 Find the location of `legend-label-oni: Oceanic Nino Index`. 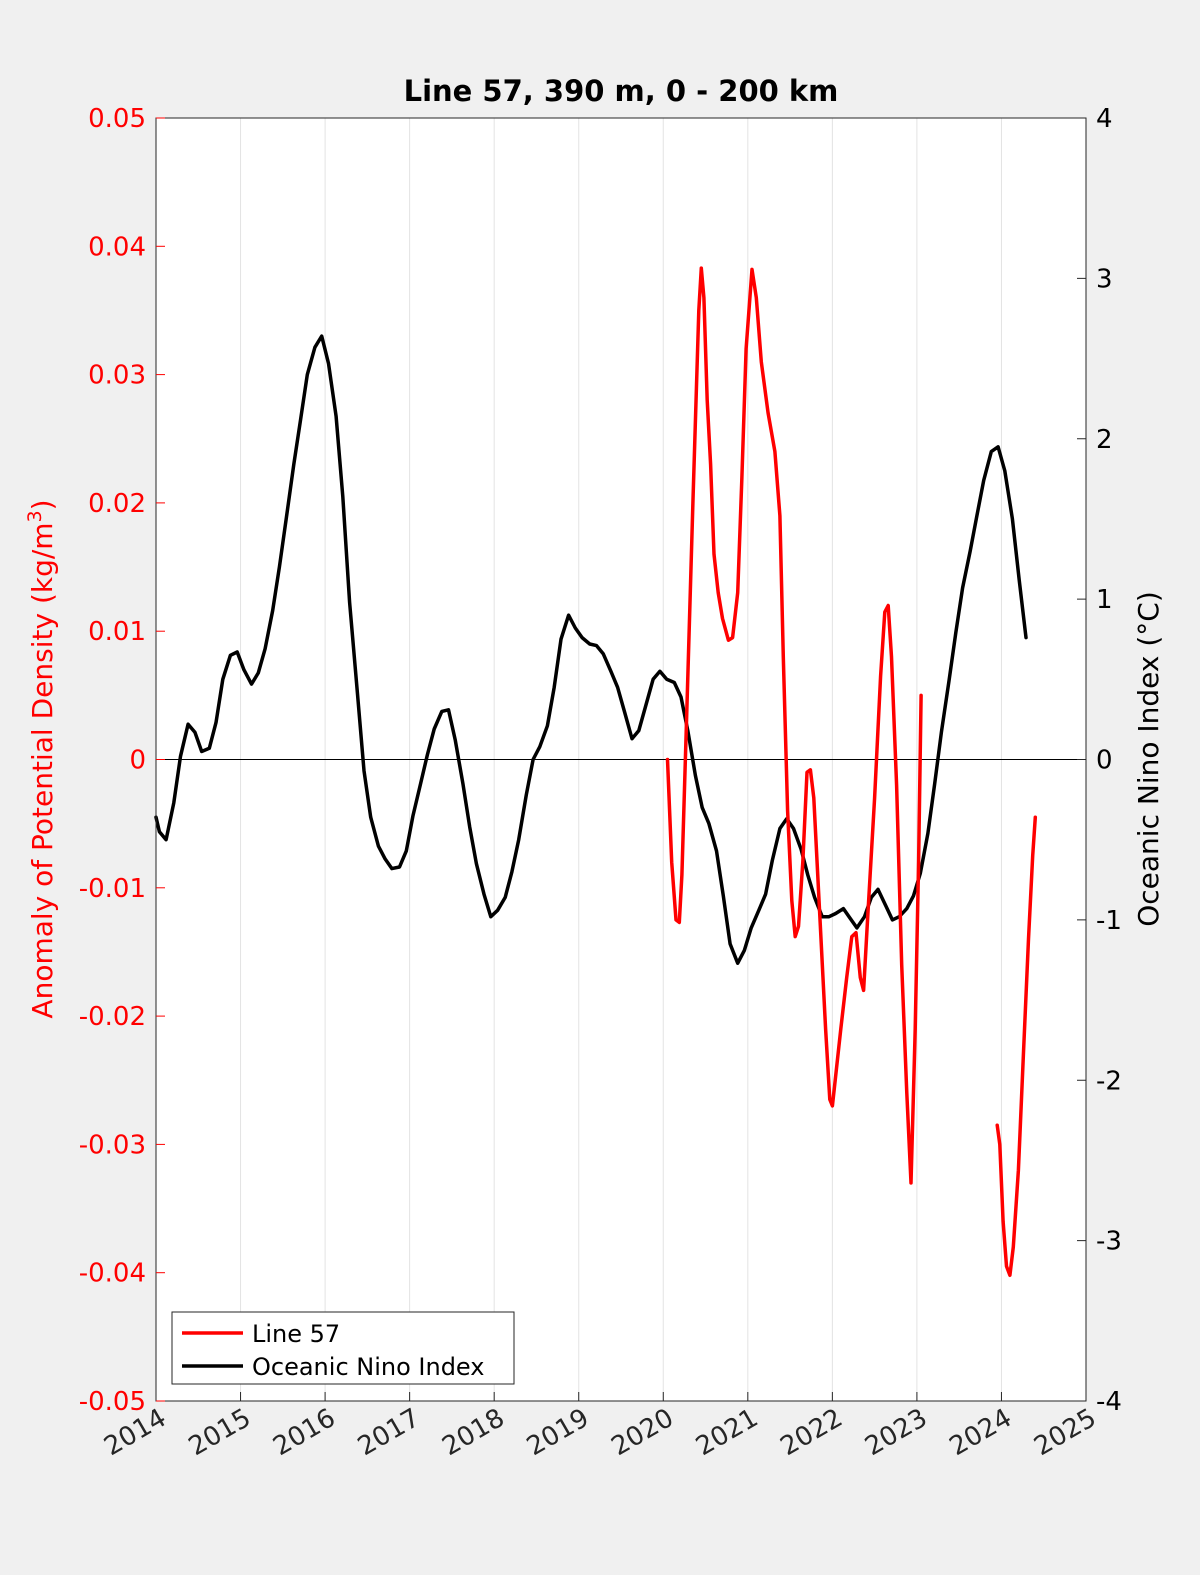

legend-label-oni: Oceanic Nino Index is located at coordinates (368, 1367).